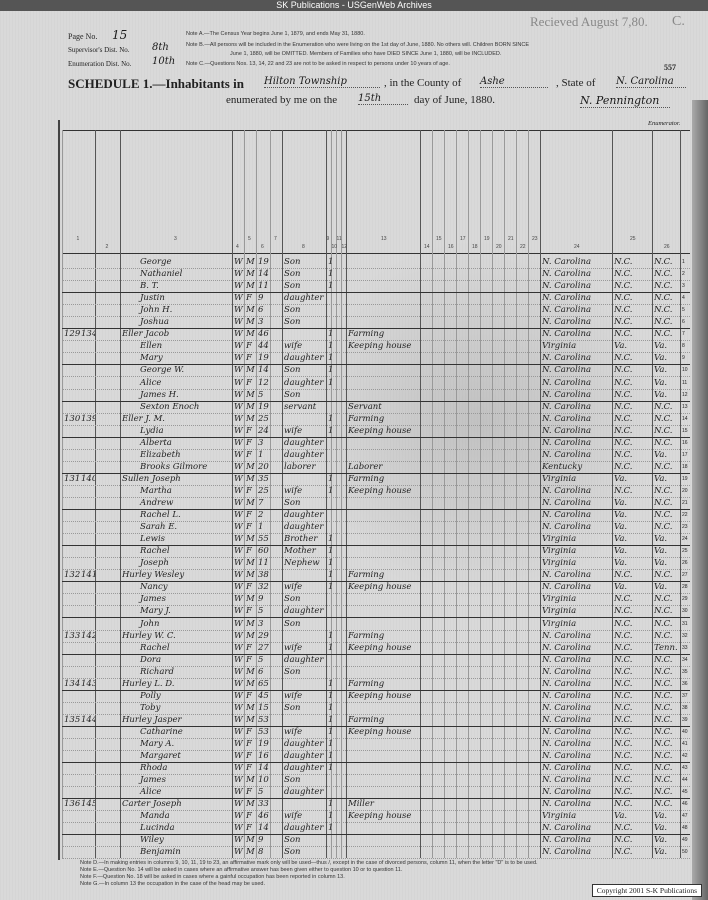 The height and width of the screenshot is (900, 708). I want to click on row-number: 9, so click(683, 358).